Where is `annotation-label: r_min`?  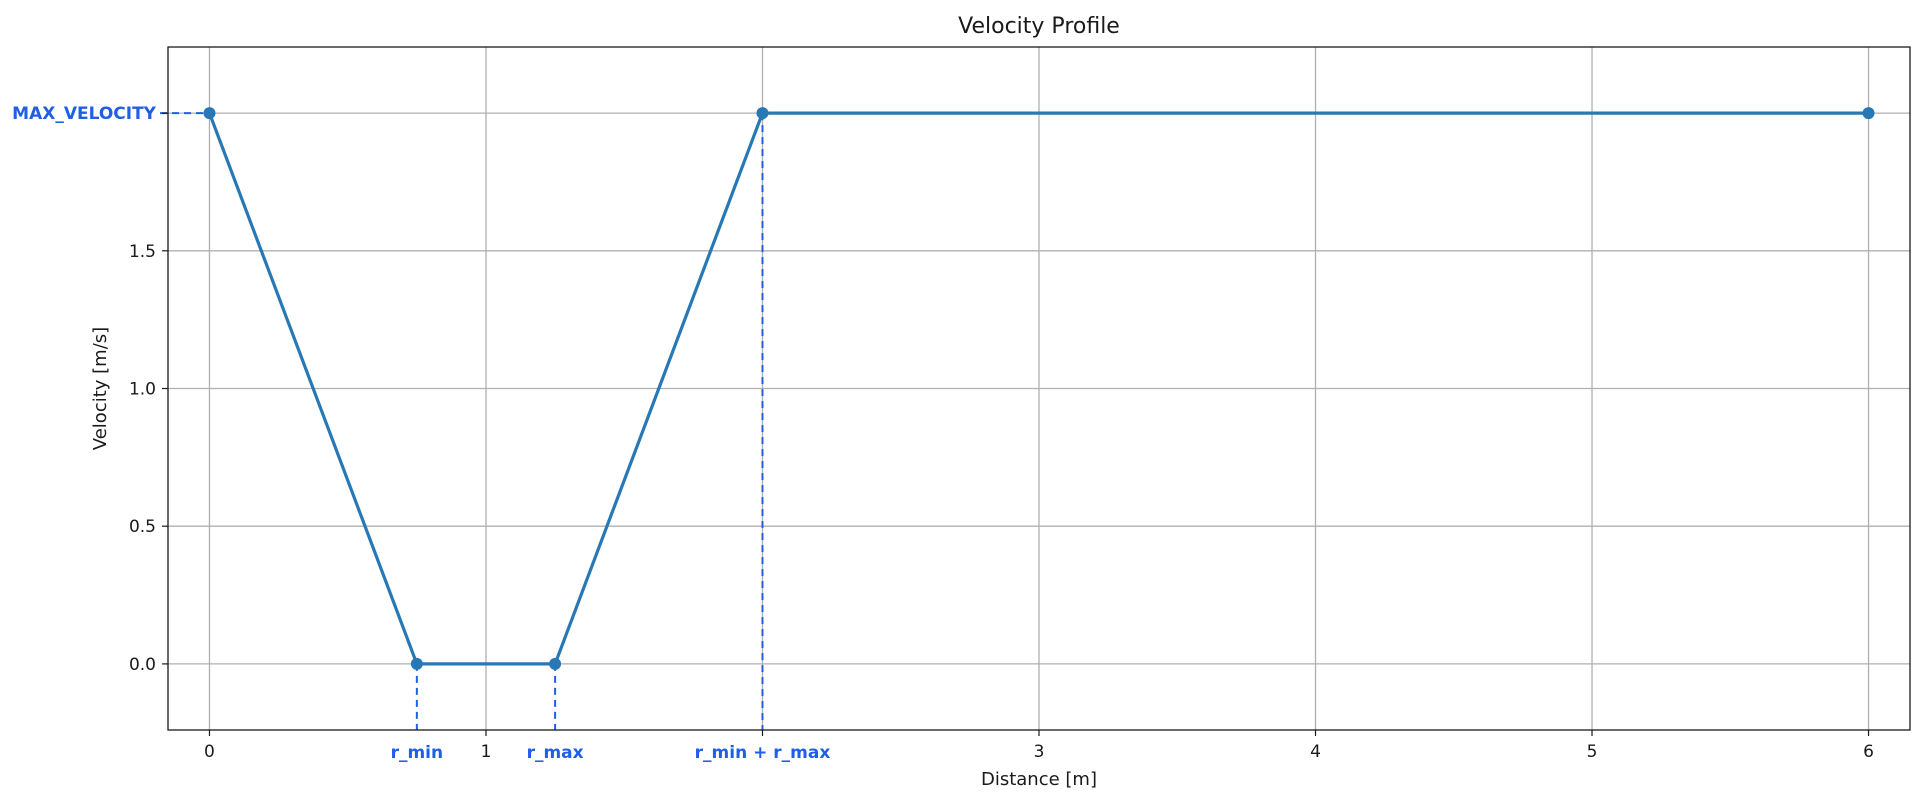 annotation-label: r_min is located at coordinates (417, 753).